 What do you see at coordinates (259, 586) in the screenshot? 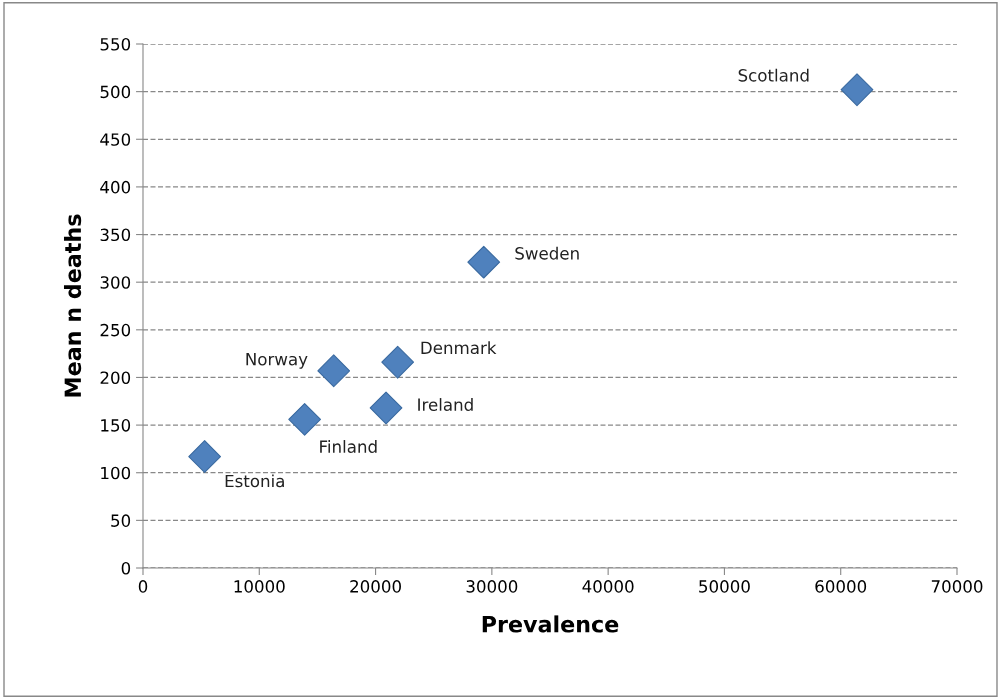
I see `x-tick-label: 10000` at bounding box center [259, 586].